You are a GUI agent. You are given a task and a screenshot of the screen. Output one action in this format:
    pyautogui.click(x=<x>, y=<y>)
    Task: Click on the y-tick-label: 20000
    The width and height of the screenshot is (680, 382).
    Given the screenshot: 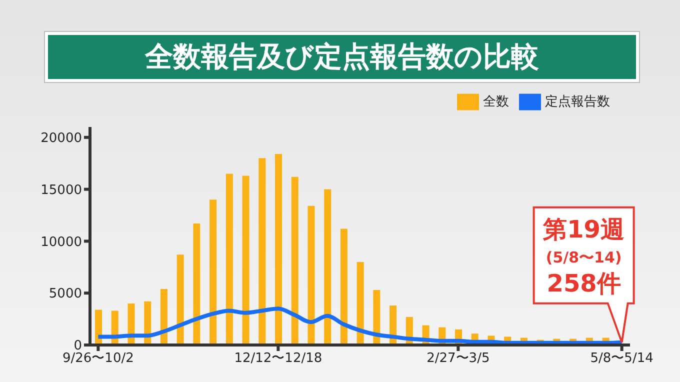 What is the action you would take?
    pyautogui.click(x=61, y=138)
    